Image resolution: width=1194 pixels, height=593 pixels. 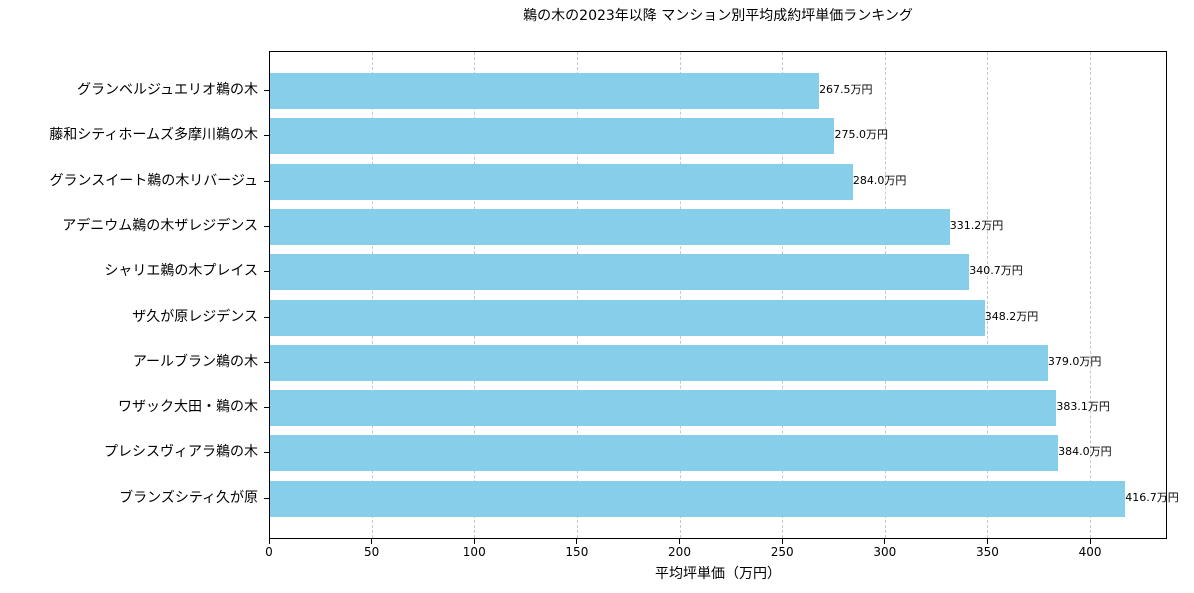 What do you see at coordinates (679, 552) in the screenshot?
I see `x-tick-label: 200` at bounding box center [679, 552].